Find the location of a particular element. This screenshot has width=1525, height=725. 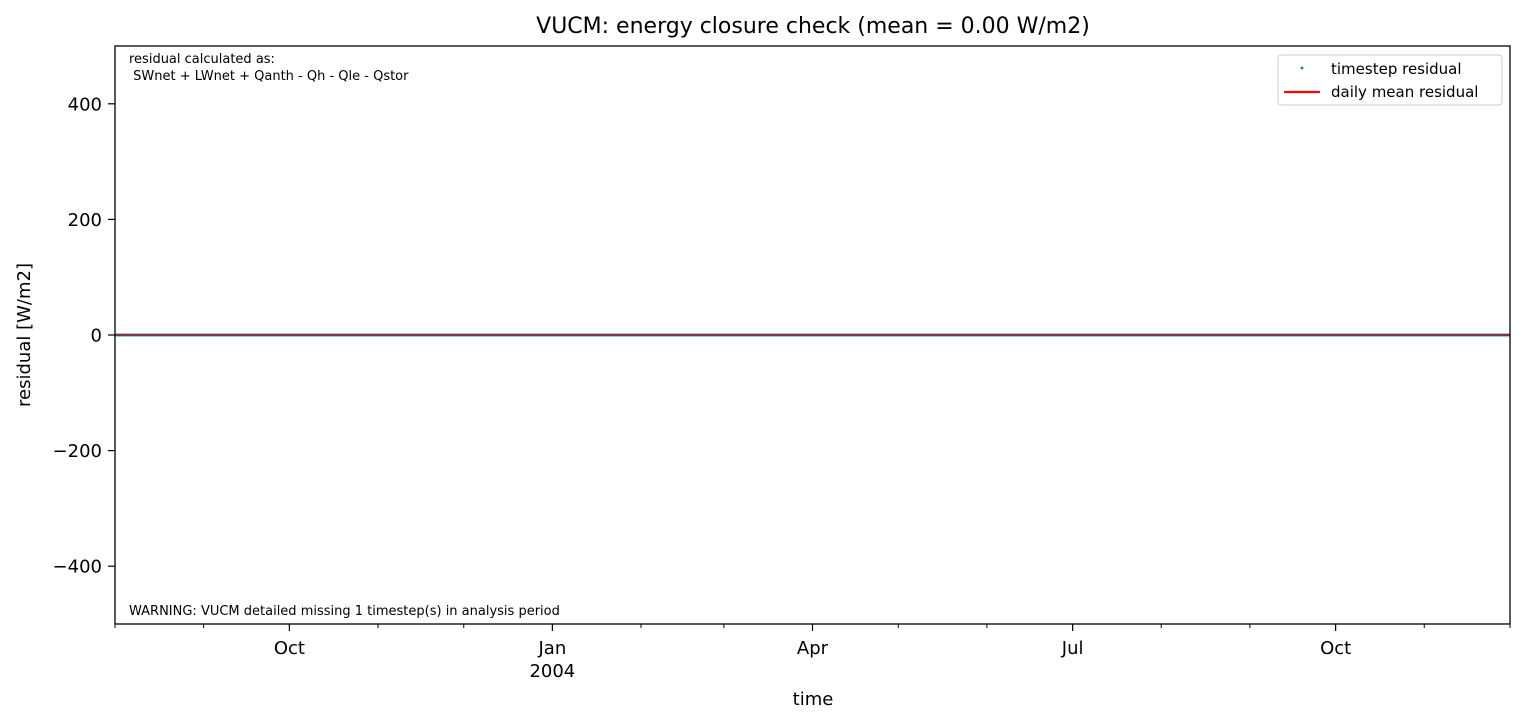

y-tick-label: −400 is located at coordinates (77, 567).